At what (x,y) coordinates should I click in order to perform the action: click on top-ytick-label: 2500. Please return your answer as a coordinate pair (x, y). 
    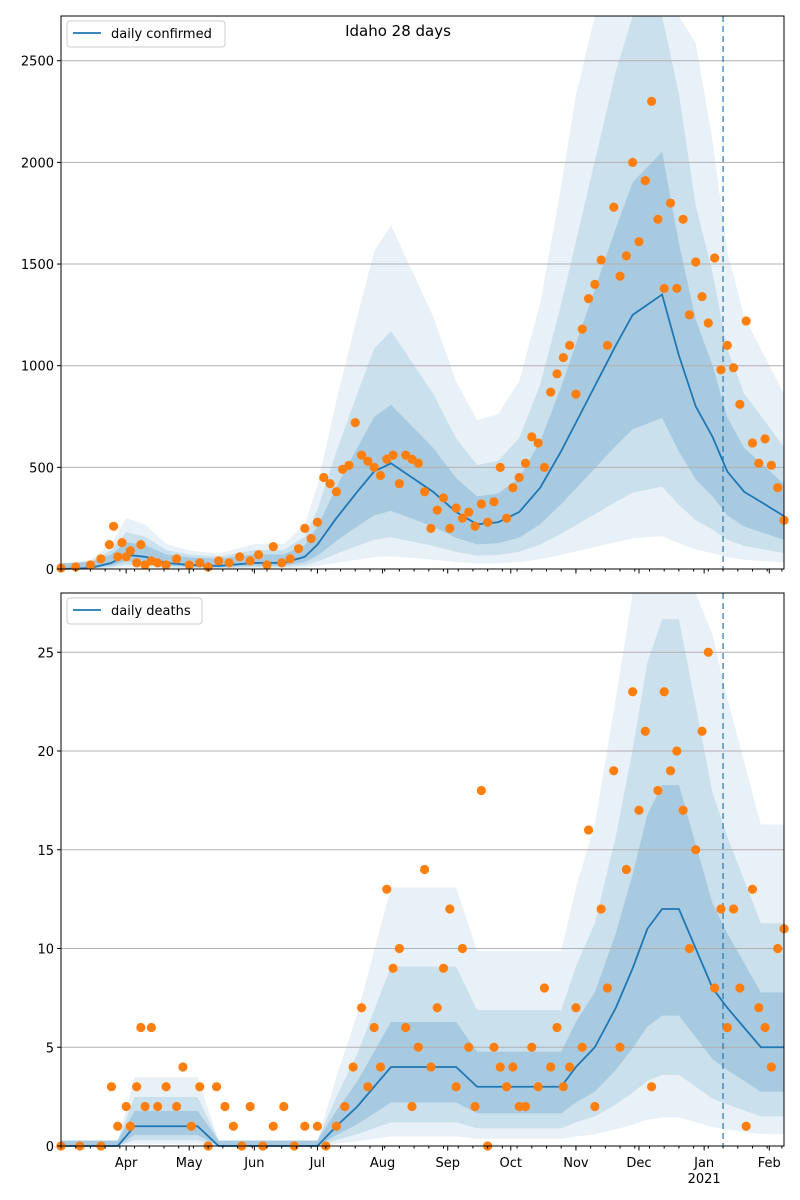
    Looking at the image, I should click on (37, 62).